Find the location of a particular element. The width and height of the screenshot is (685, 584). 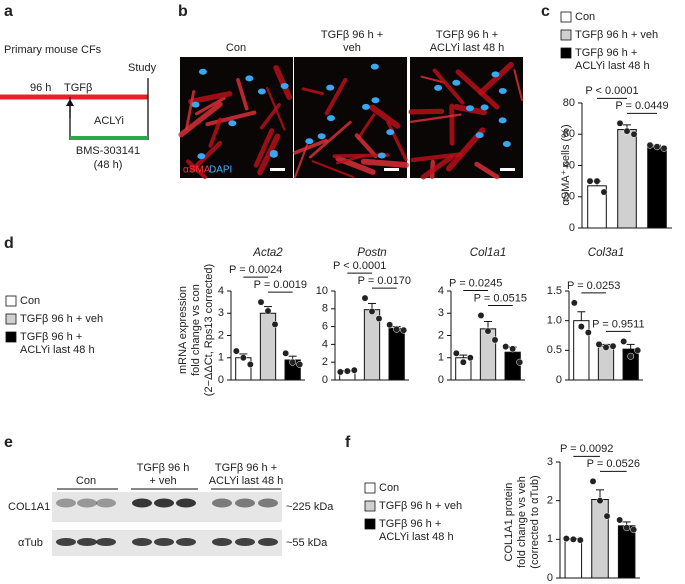

schematic-text: ACLYi is located at coordinates (109, 121).